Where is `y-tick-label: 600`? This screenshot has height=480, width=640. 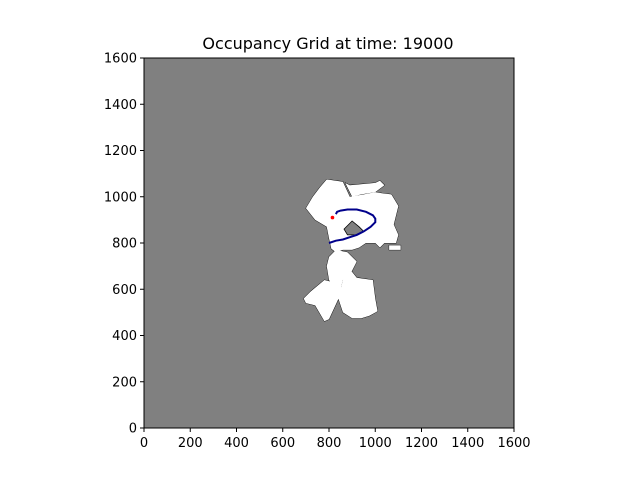 y-tick-label: 600 is located at coordinates (124, 290).